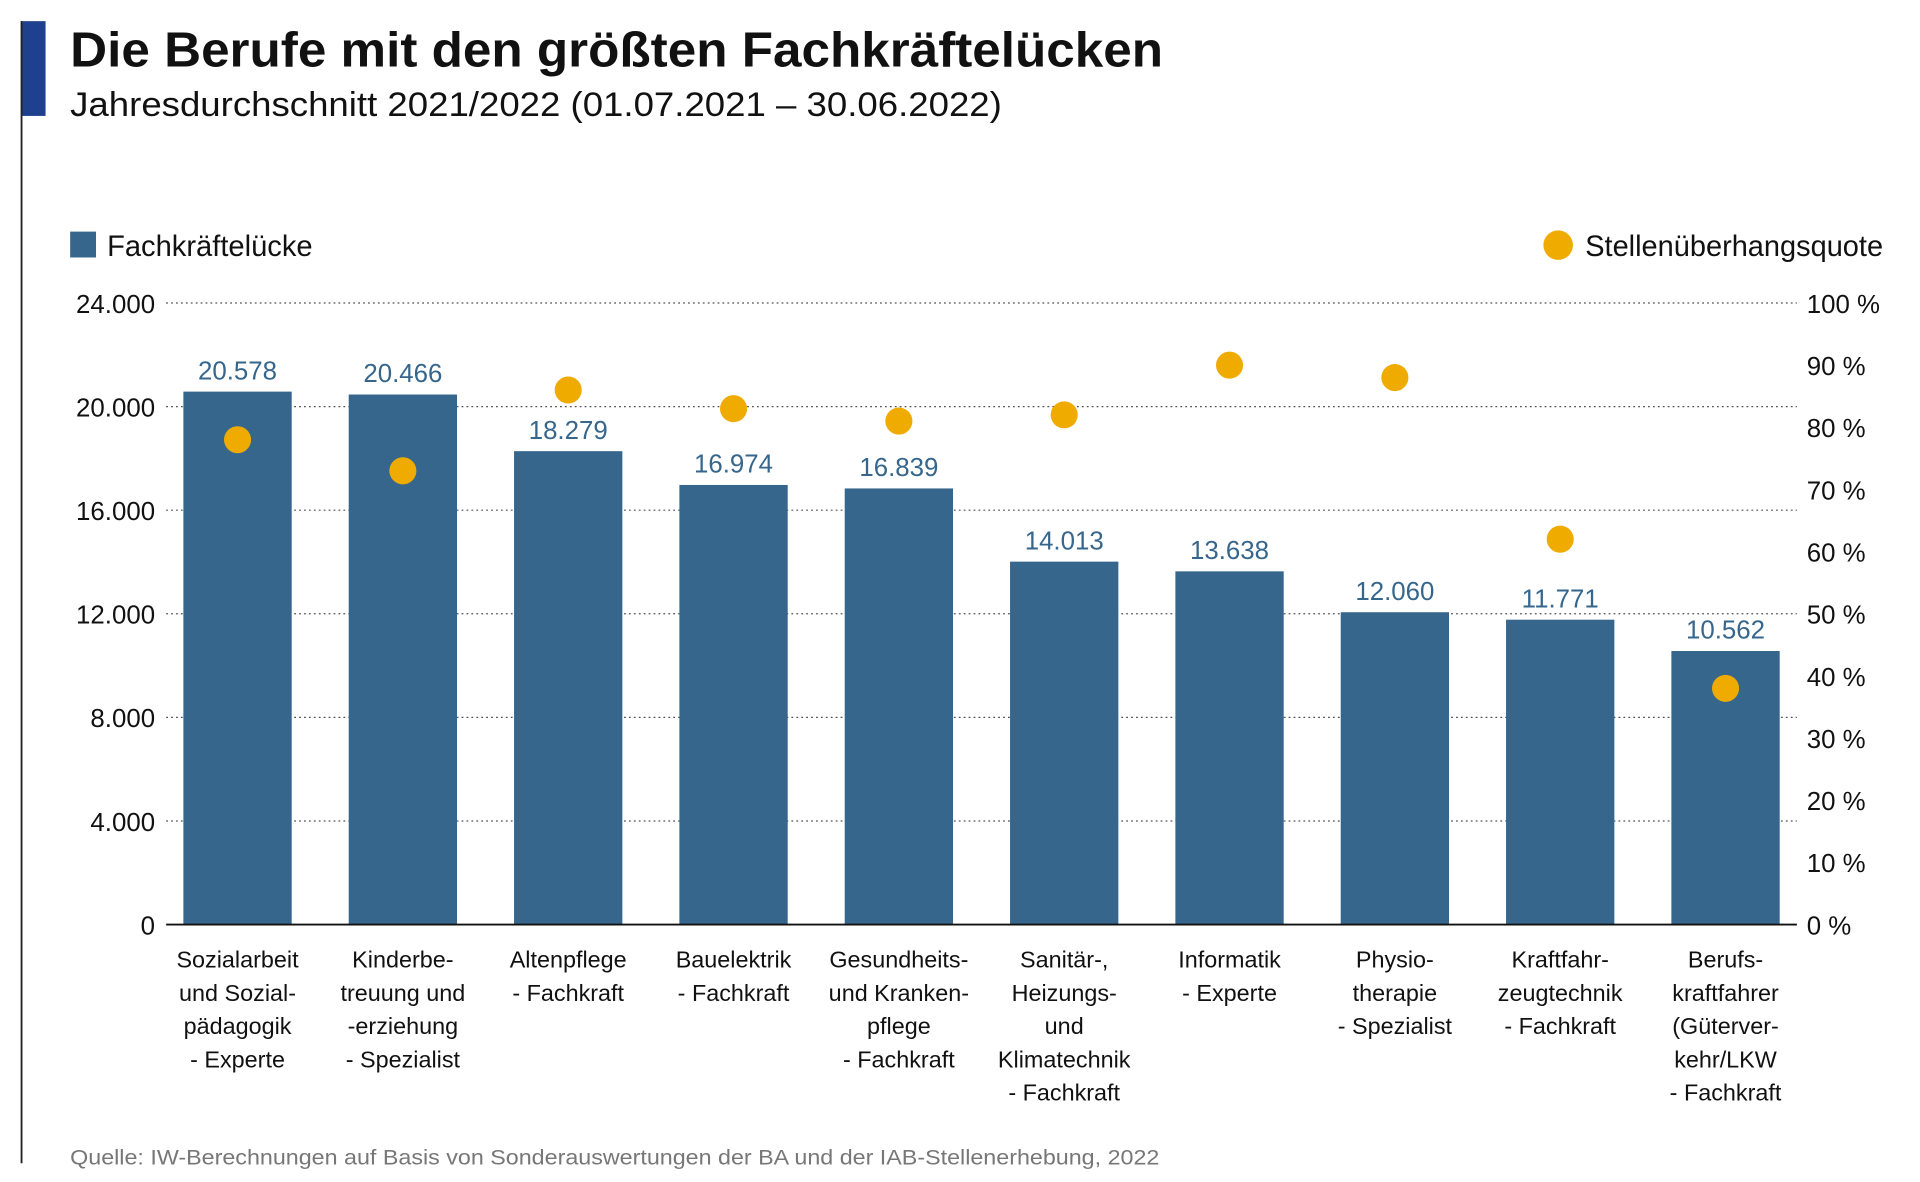  I want to click on y-left-tick-label: 16.000, so click(115, 512).